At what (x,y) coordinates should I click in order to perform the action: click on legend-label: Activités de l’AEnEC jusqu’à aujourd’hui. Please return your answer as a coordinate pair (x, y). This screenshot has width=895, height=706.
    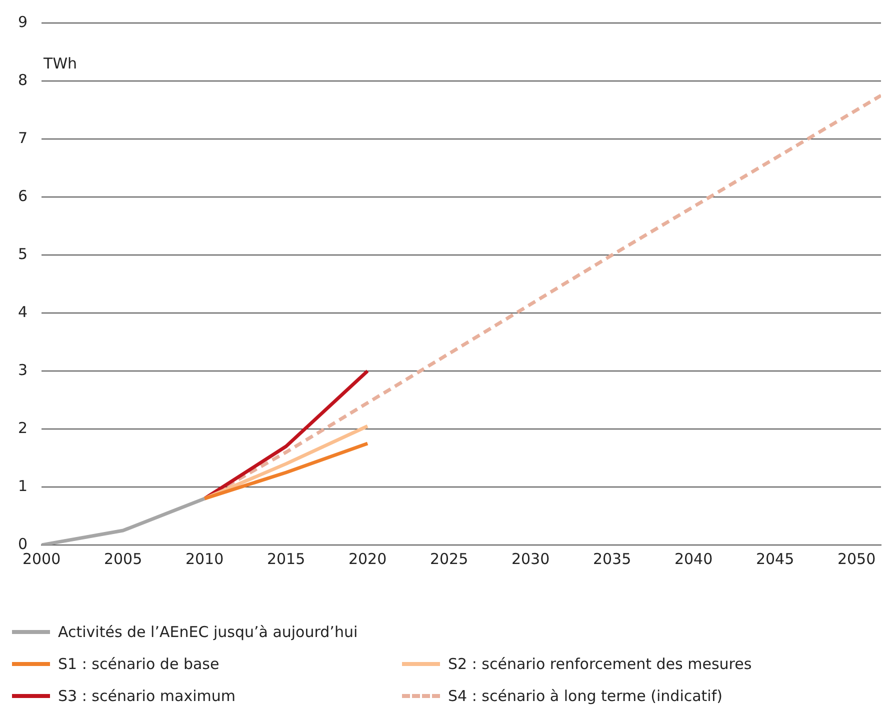
    Looking at the image, I should click on (208, 632).